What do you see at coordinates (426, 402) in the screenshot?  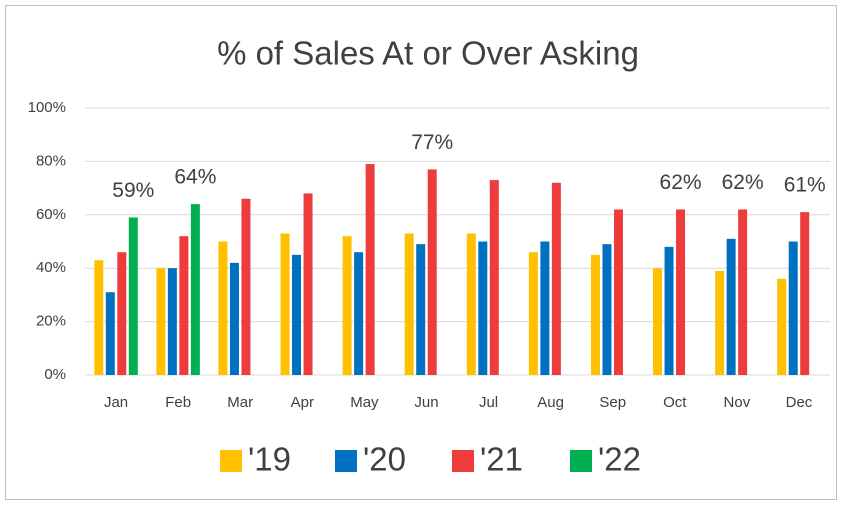 I see `x-tick-label: Jun` at bounding box center [426, 402].